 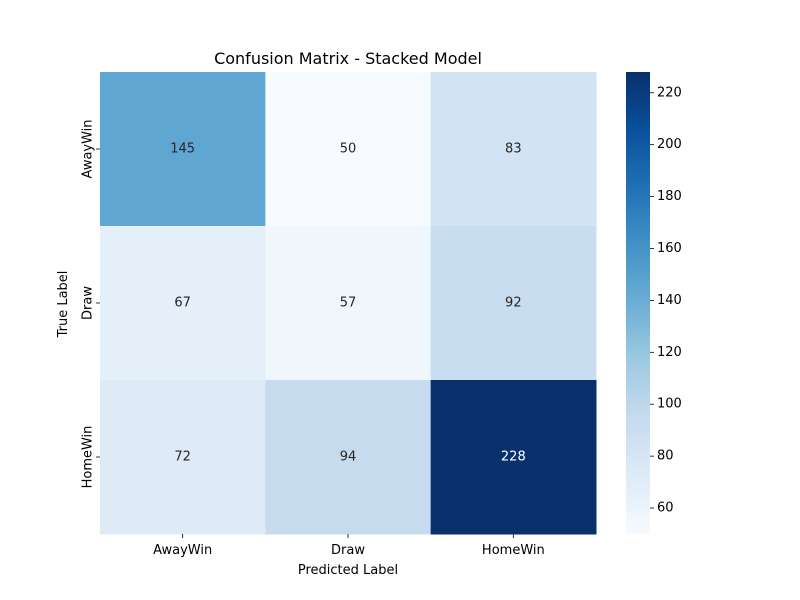 What do you see at coordinates (665, 456) in the screenshot?
I see `colorbar-tick-label: 80` at bounding box center [665, 456].